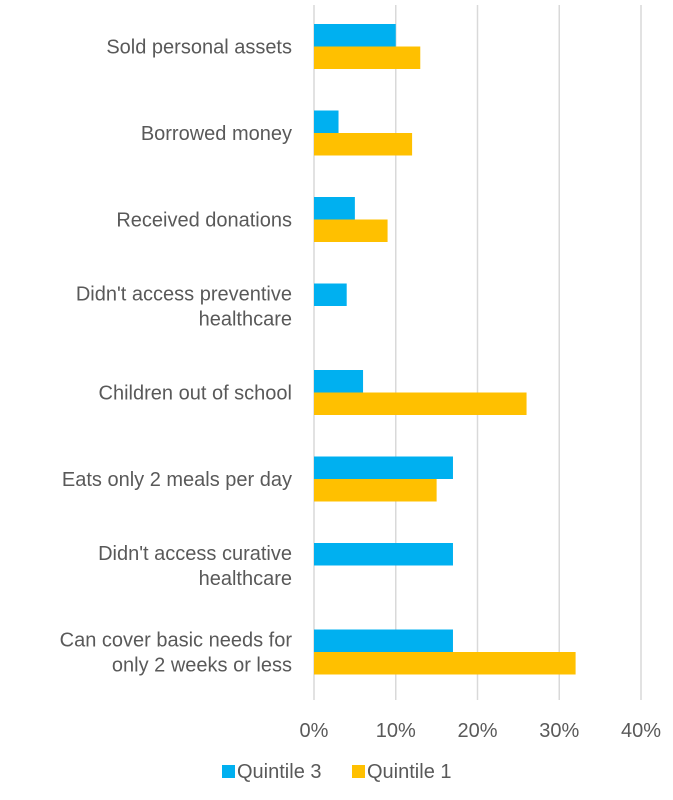 This screenshot has width=673, height=800. What do you see at coordinates (216, 134) in the screenshot?
I see `category-label: Borrowed money` at bounding box center [216, 134].